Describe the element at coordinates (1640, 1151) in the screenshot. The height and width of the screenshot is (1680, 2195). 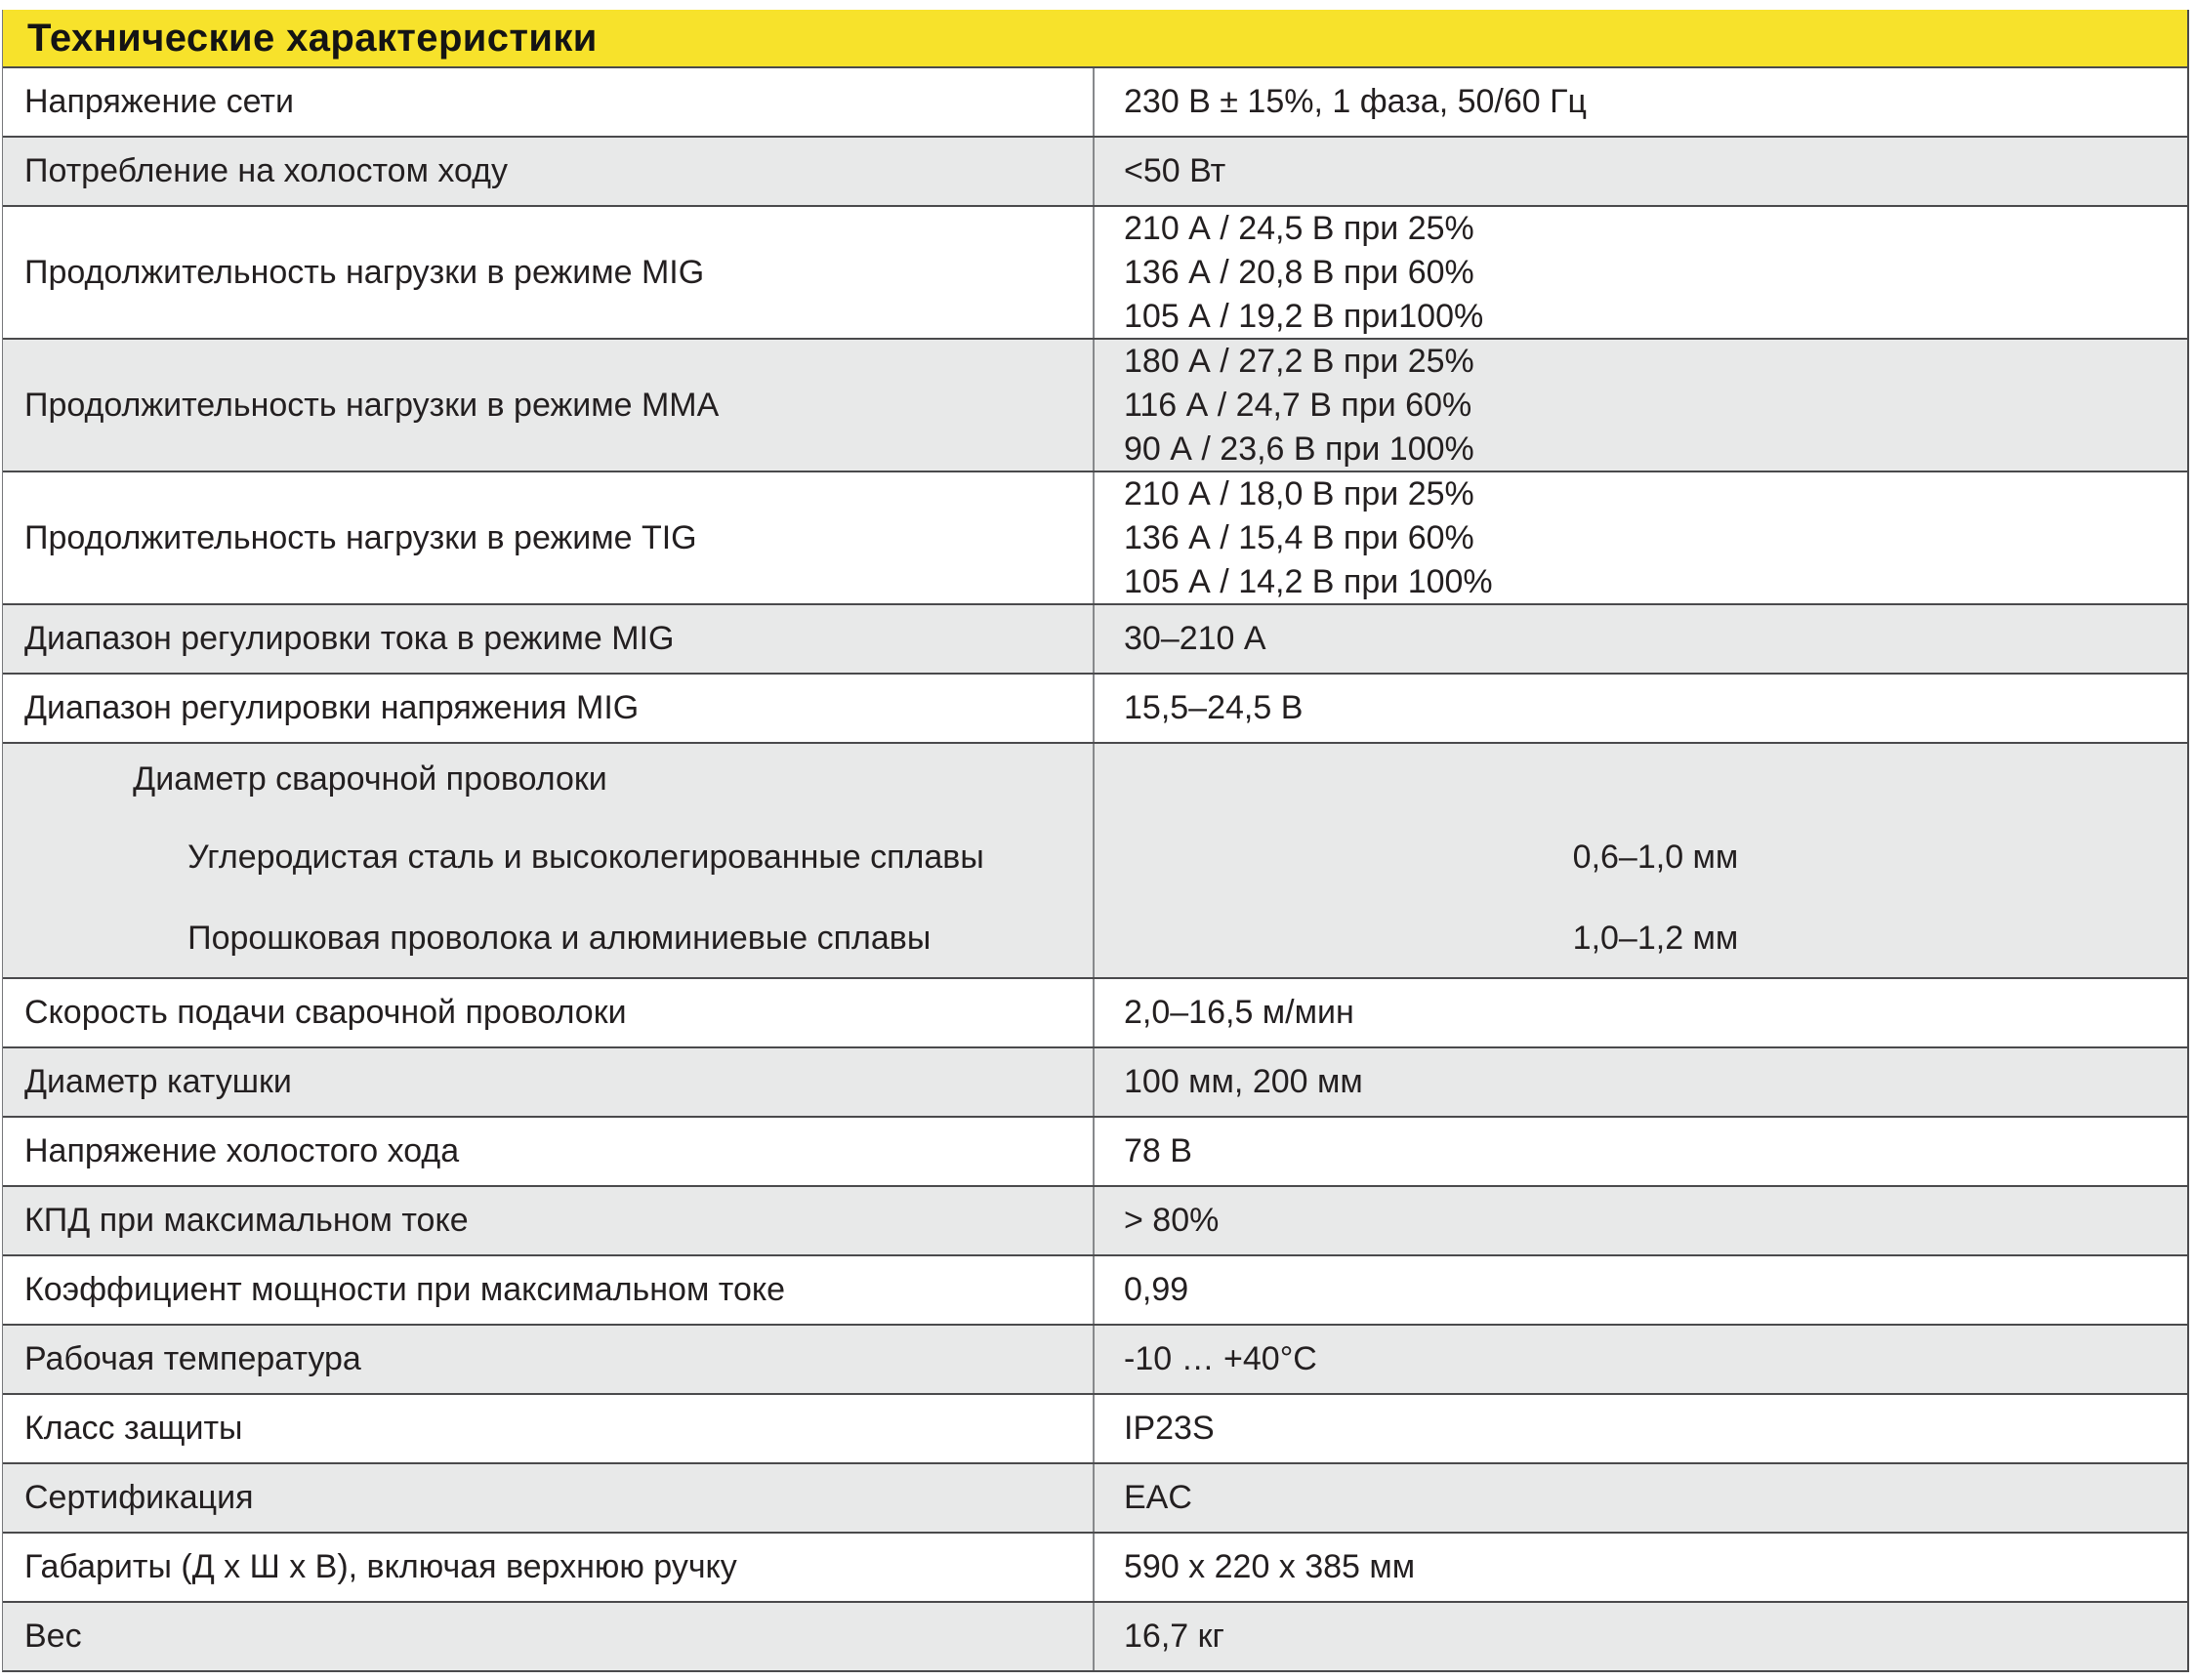
I see `spec-value-cell: 78 В` at that location.